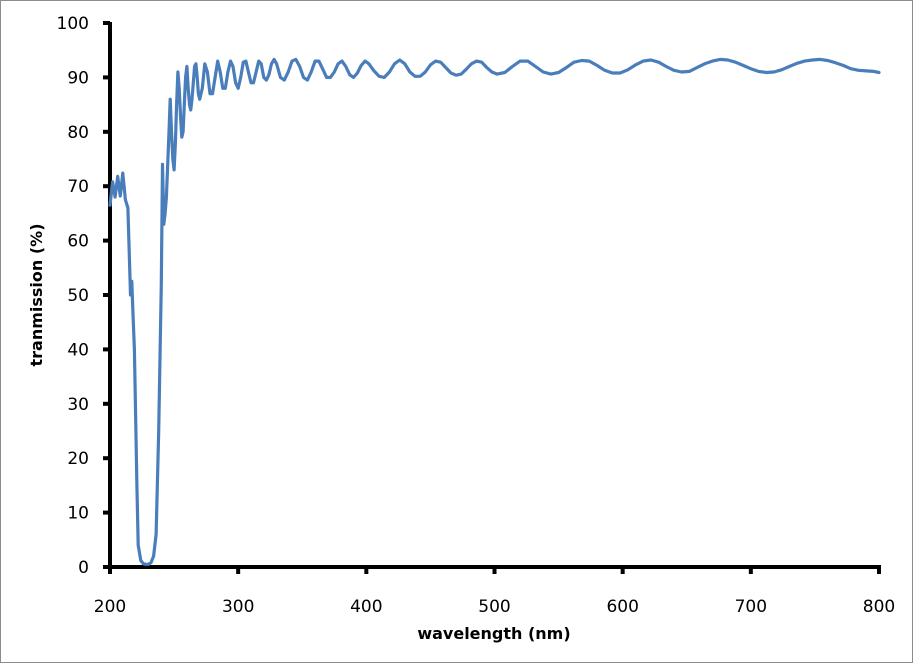  What do you see at coordinates (78, 350) in the screenshot?
I see `y-tick-label: 40` at bounding box center [78, 350].